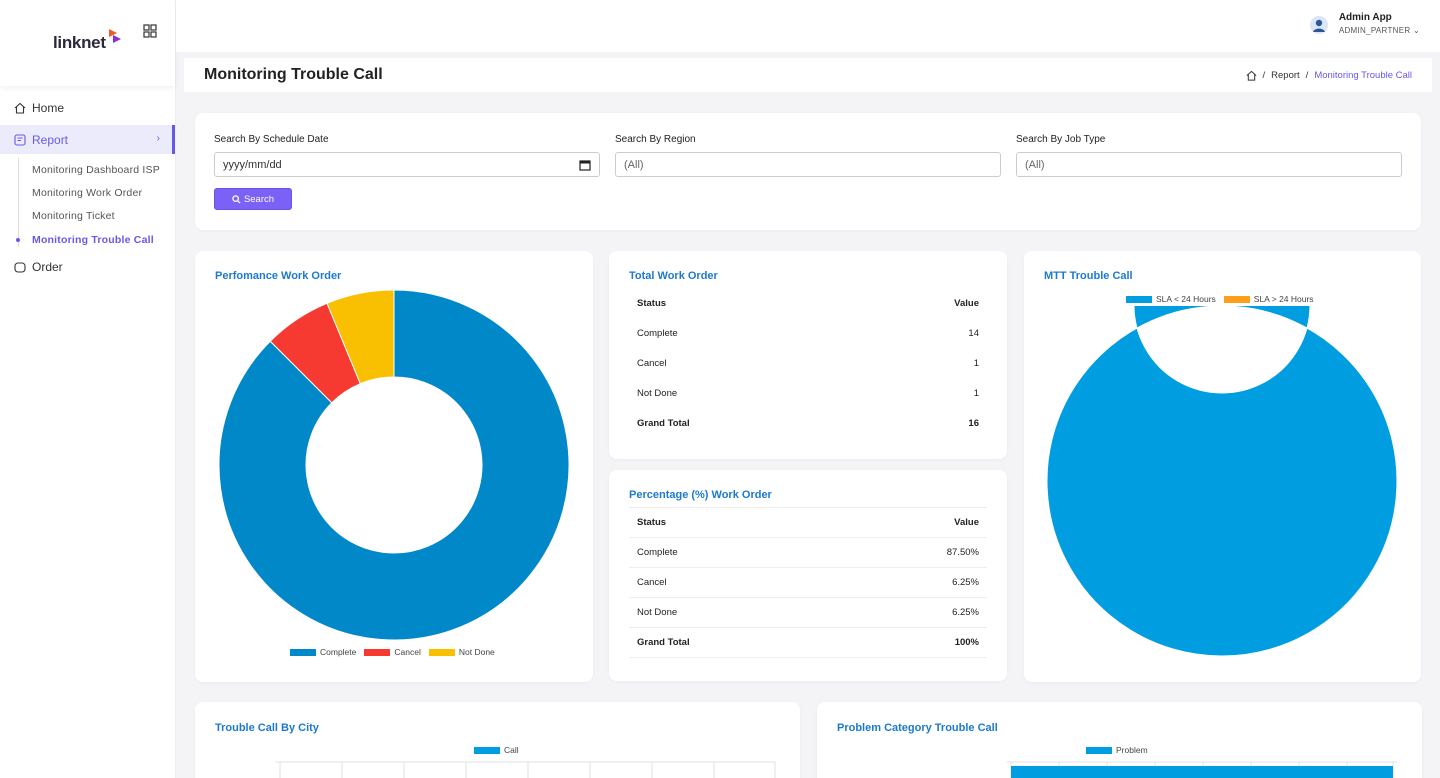 This screenshot has height=778, width=1440. I want to click on jobtype-filter-label: Search By Job Type, so click(1061, 139).